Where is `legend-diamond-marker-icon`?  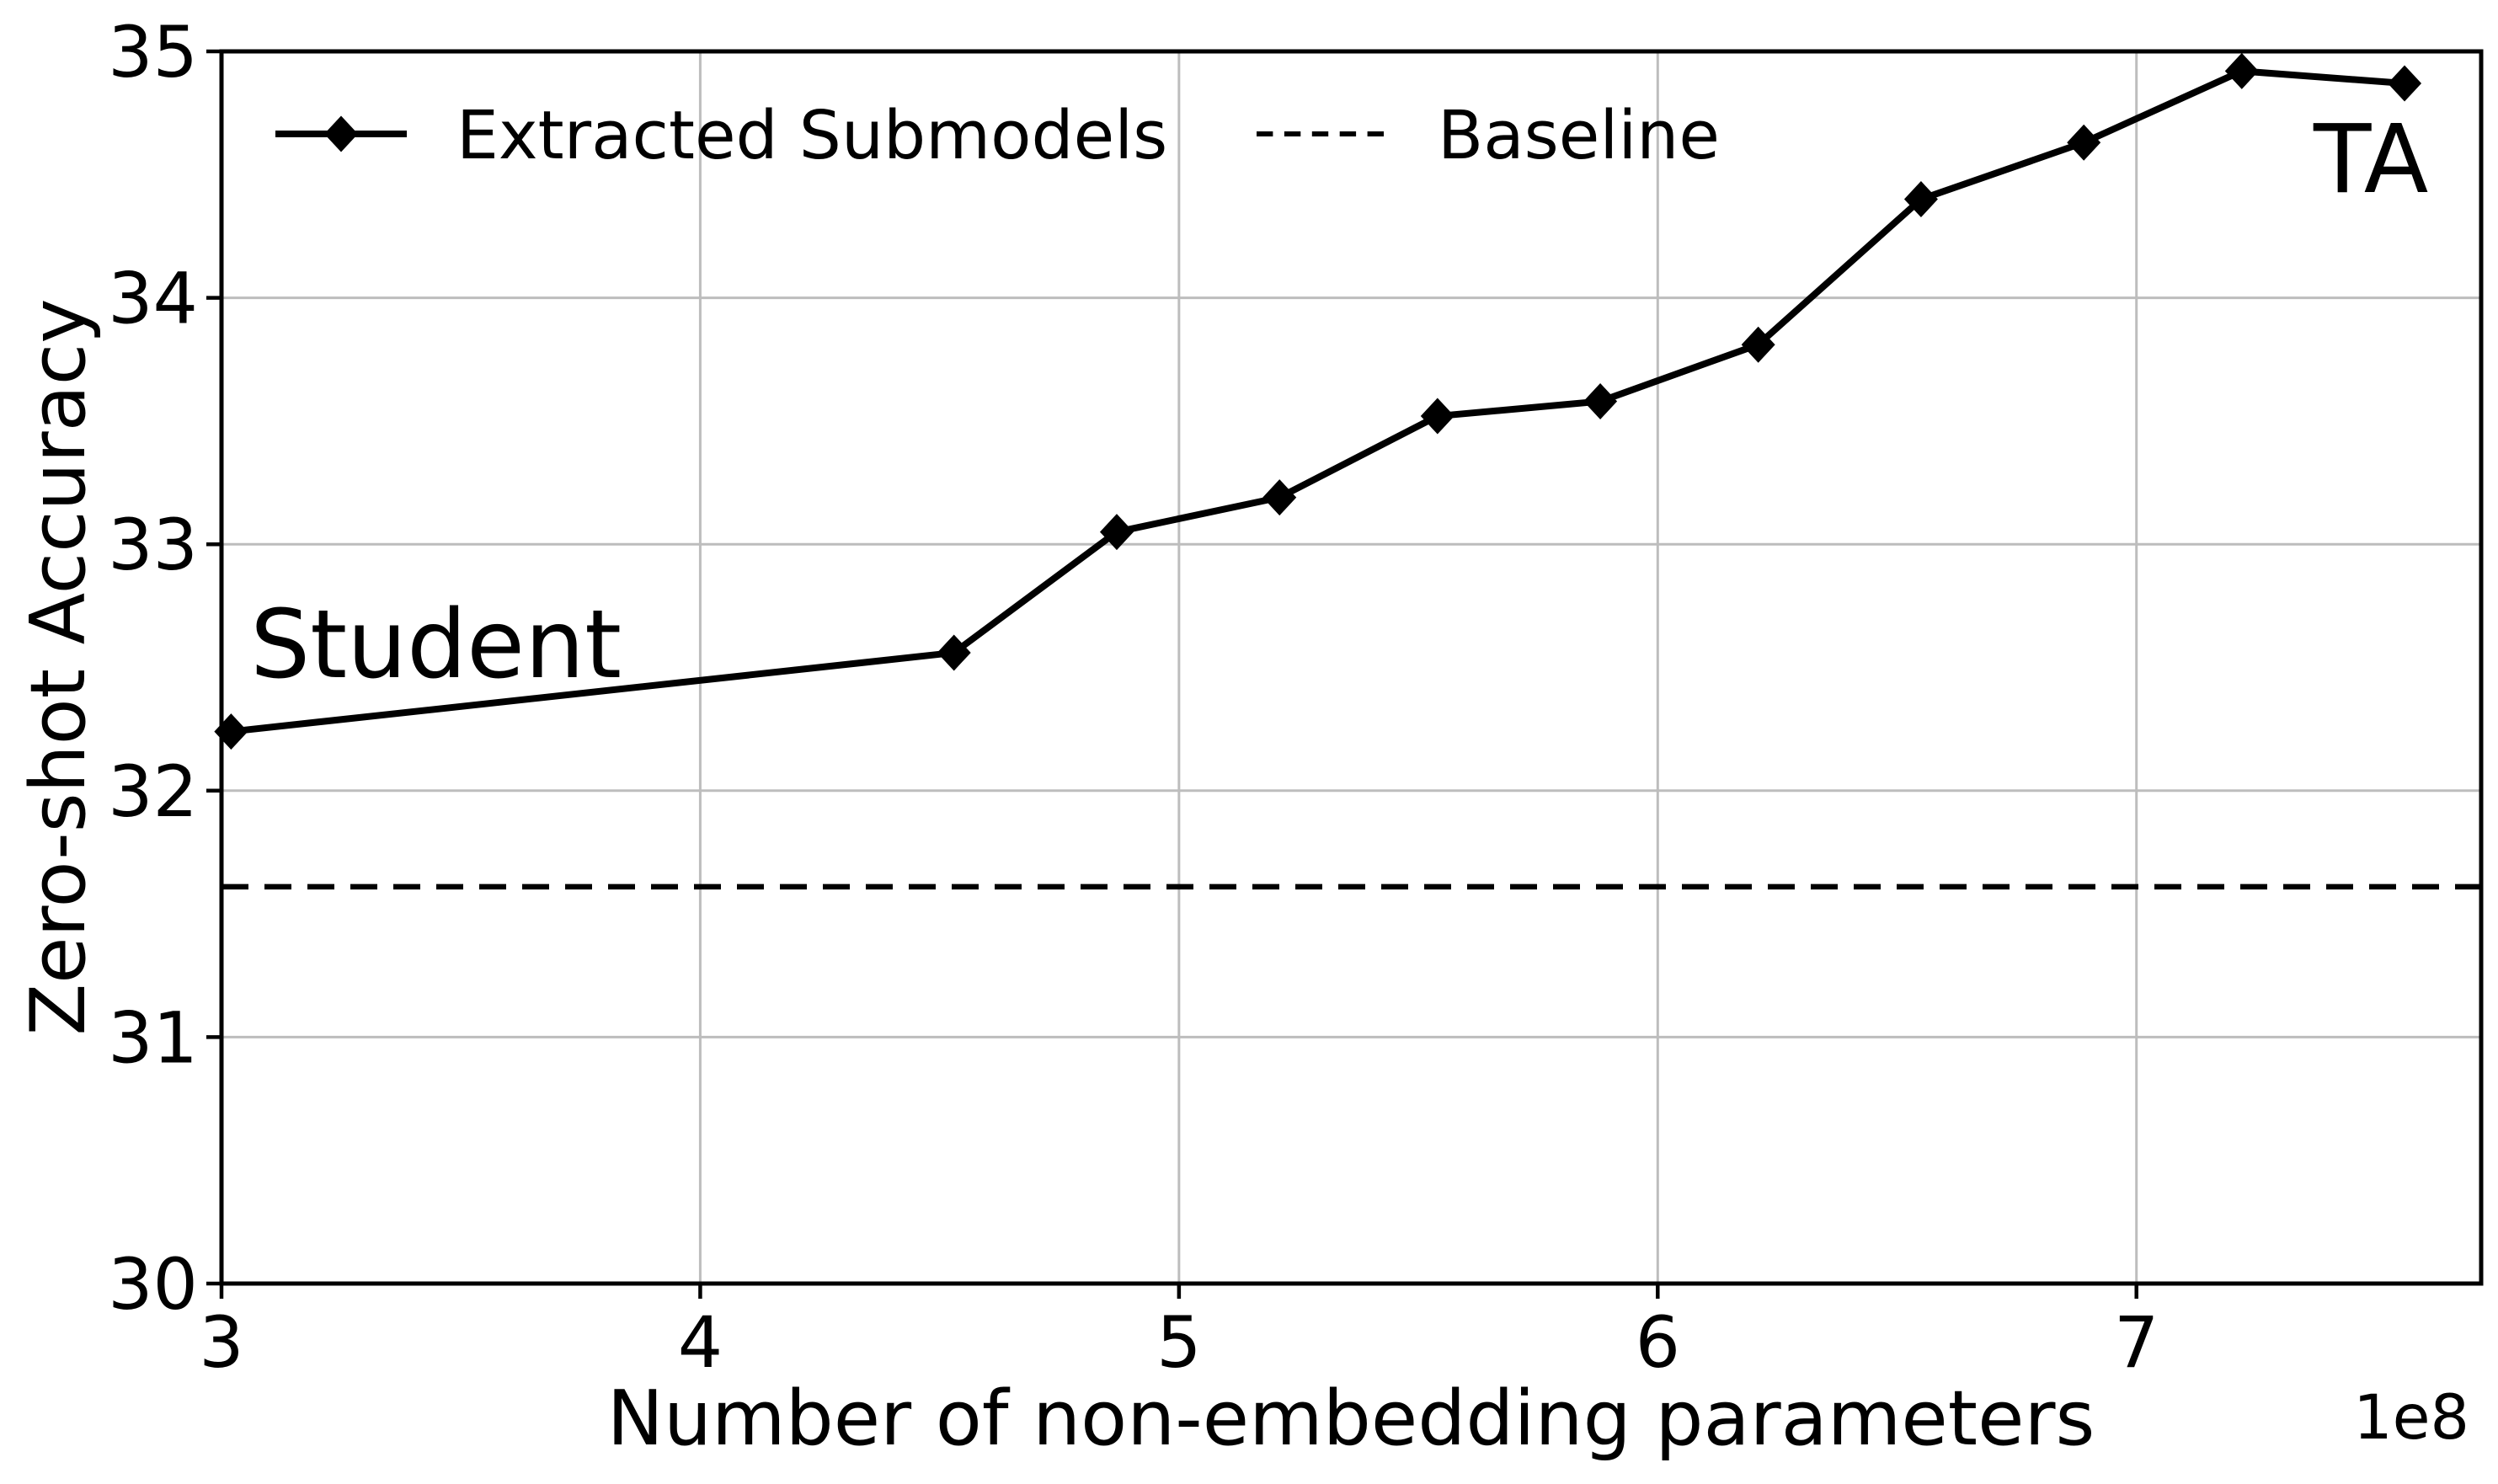
legend-diamond-marker-icon is located at coordinates (341, 134).